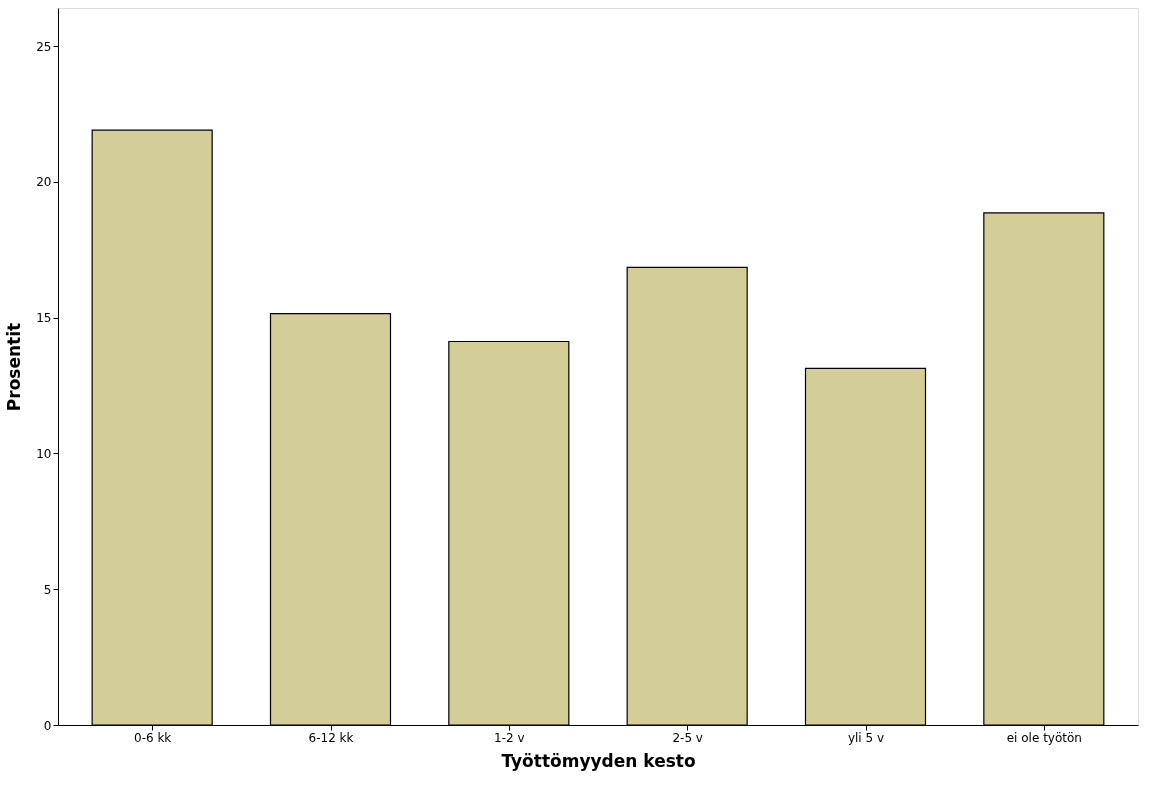 This screenshot has width=1165, height=807. Describe the element at coordinates (866, 737) in the screenshot. I see `x-tick-label: yli 5 v` at that location.